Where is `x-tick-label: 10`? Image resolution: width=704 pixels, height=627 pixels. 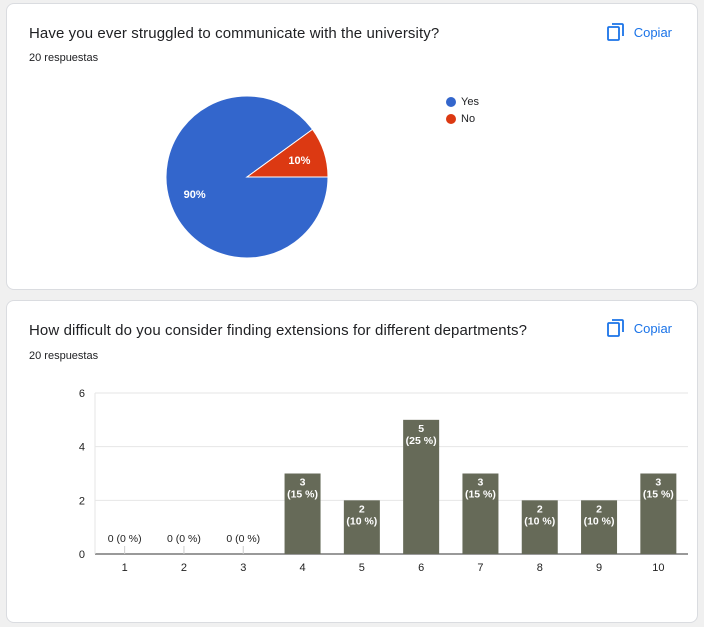
x-tick-label: 10 is located at coordinates (658, 568).